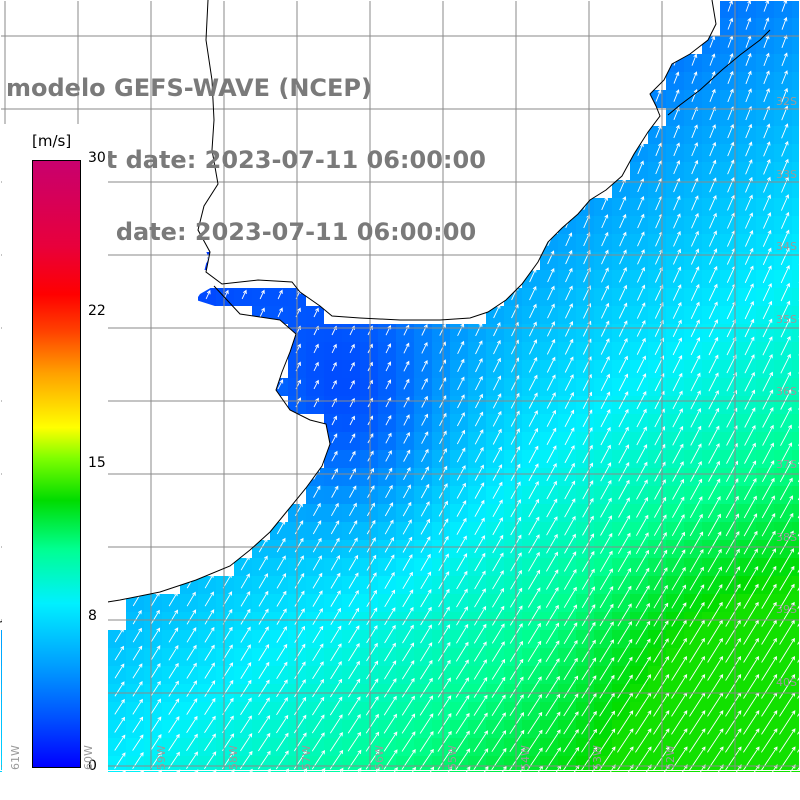 The height and width of the screenshot is (800, 800). Describe the element at coordinates (379, 757) in the screenshot. I see `lon-label: 56W` at that location.